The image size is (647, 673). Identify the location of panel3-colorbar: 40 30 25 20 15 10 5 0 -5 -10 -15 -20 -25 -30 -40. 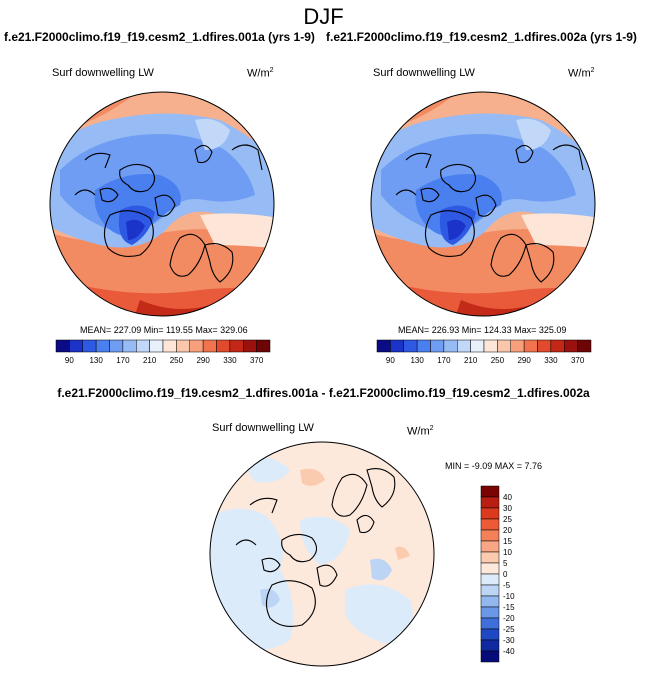
(497, 574).